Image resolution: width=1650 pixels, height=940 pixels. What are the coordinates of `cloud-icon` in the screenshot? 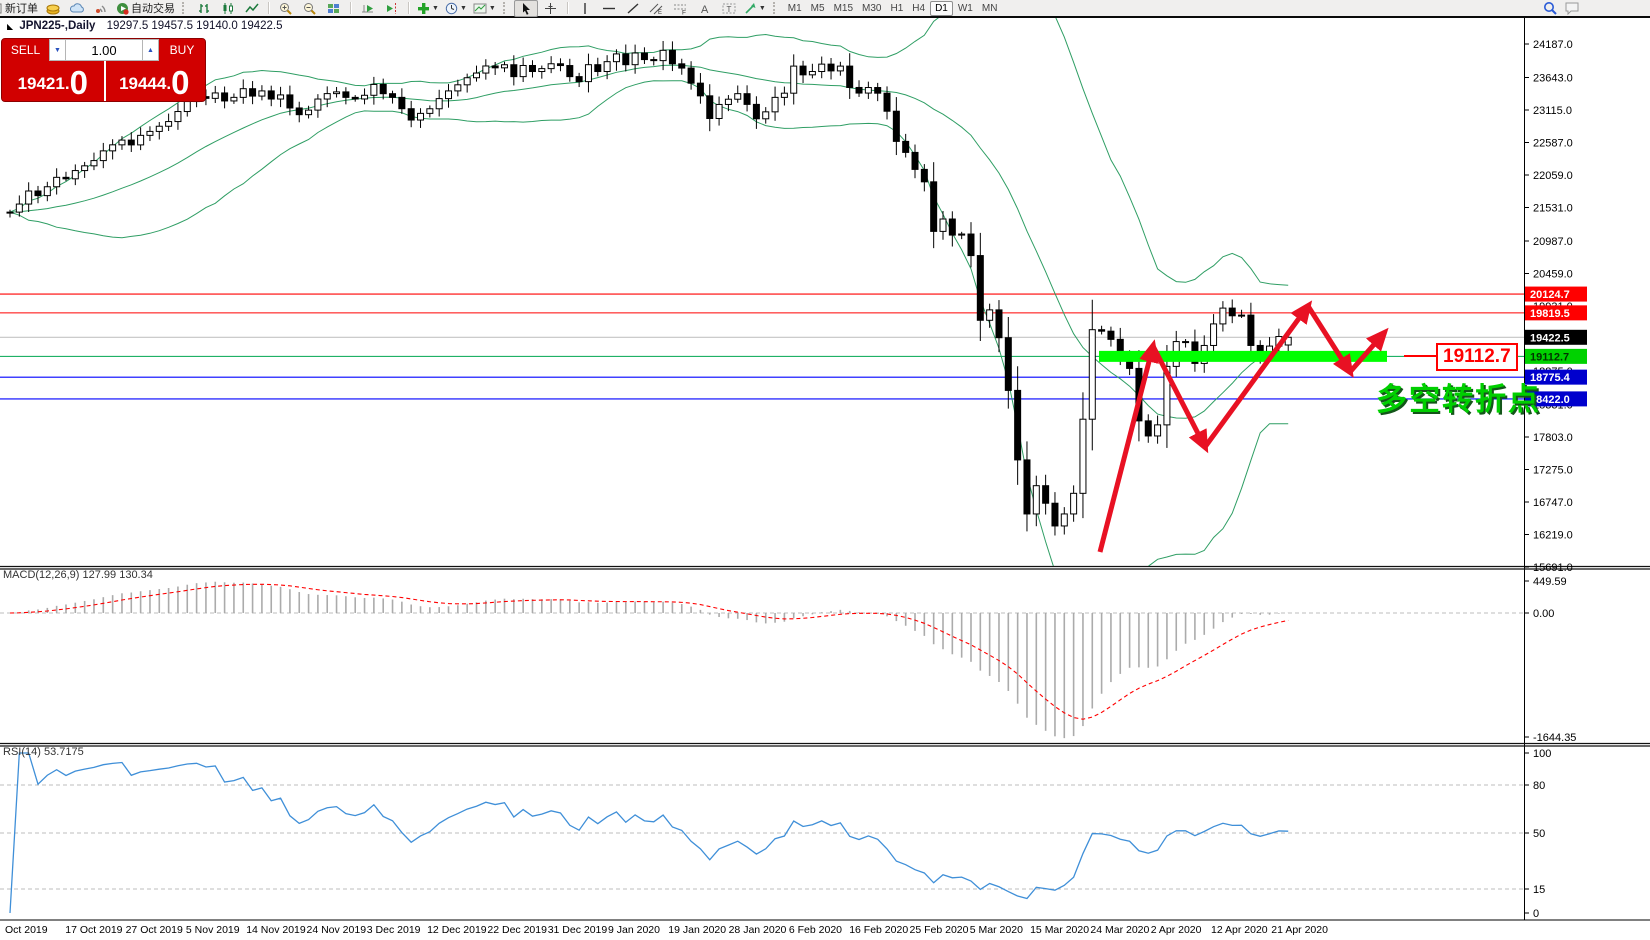 It's located at (76, 7).